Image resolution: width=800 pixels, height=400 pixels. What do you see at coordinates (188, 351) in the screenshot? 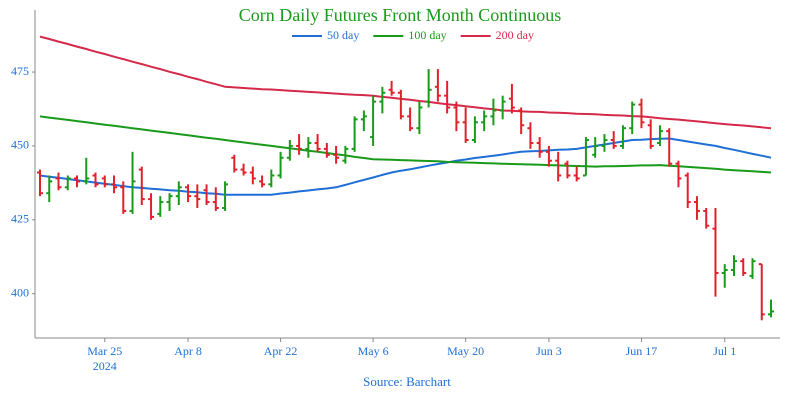
I see `x-tick-label: Apr 8` at bounding box center [188, 351].